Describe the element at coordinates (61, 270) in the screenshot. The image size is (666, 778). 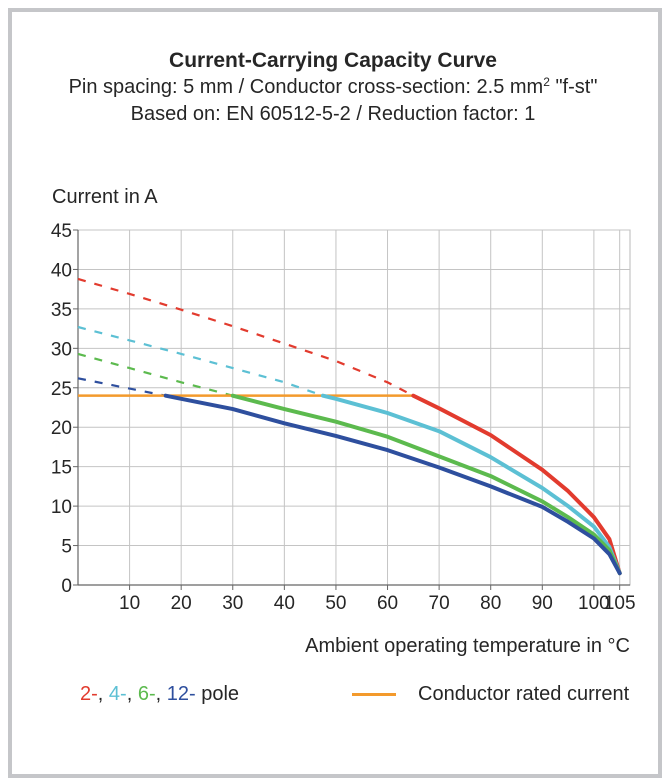
I see `y-tick-label: 40` at that location.